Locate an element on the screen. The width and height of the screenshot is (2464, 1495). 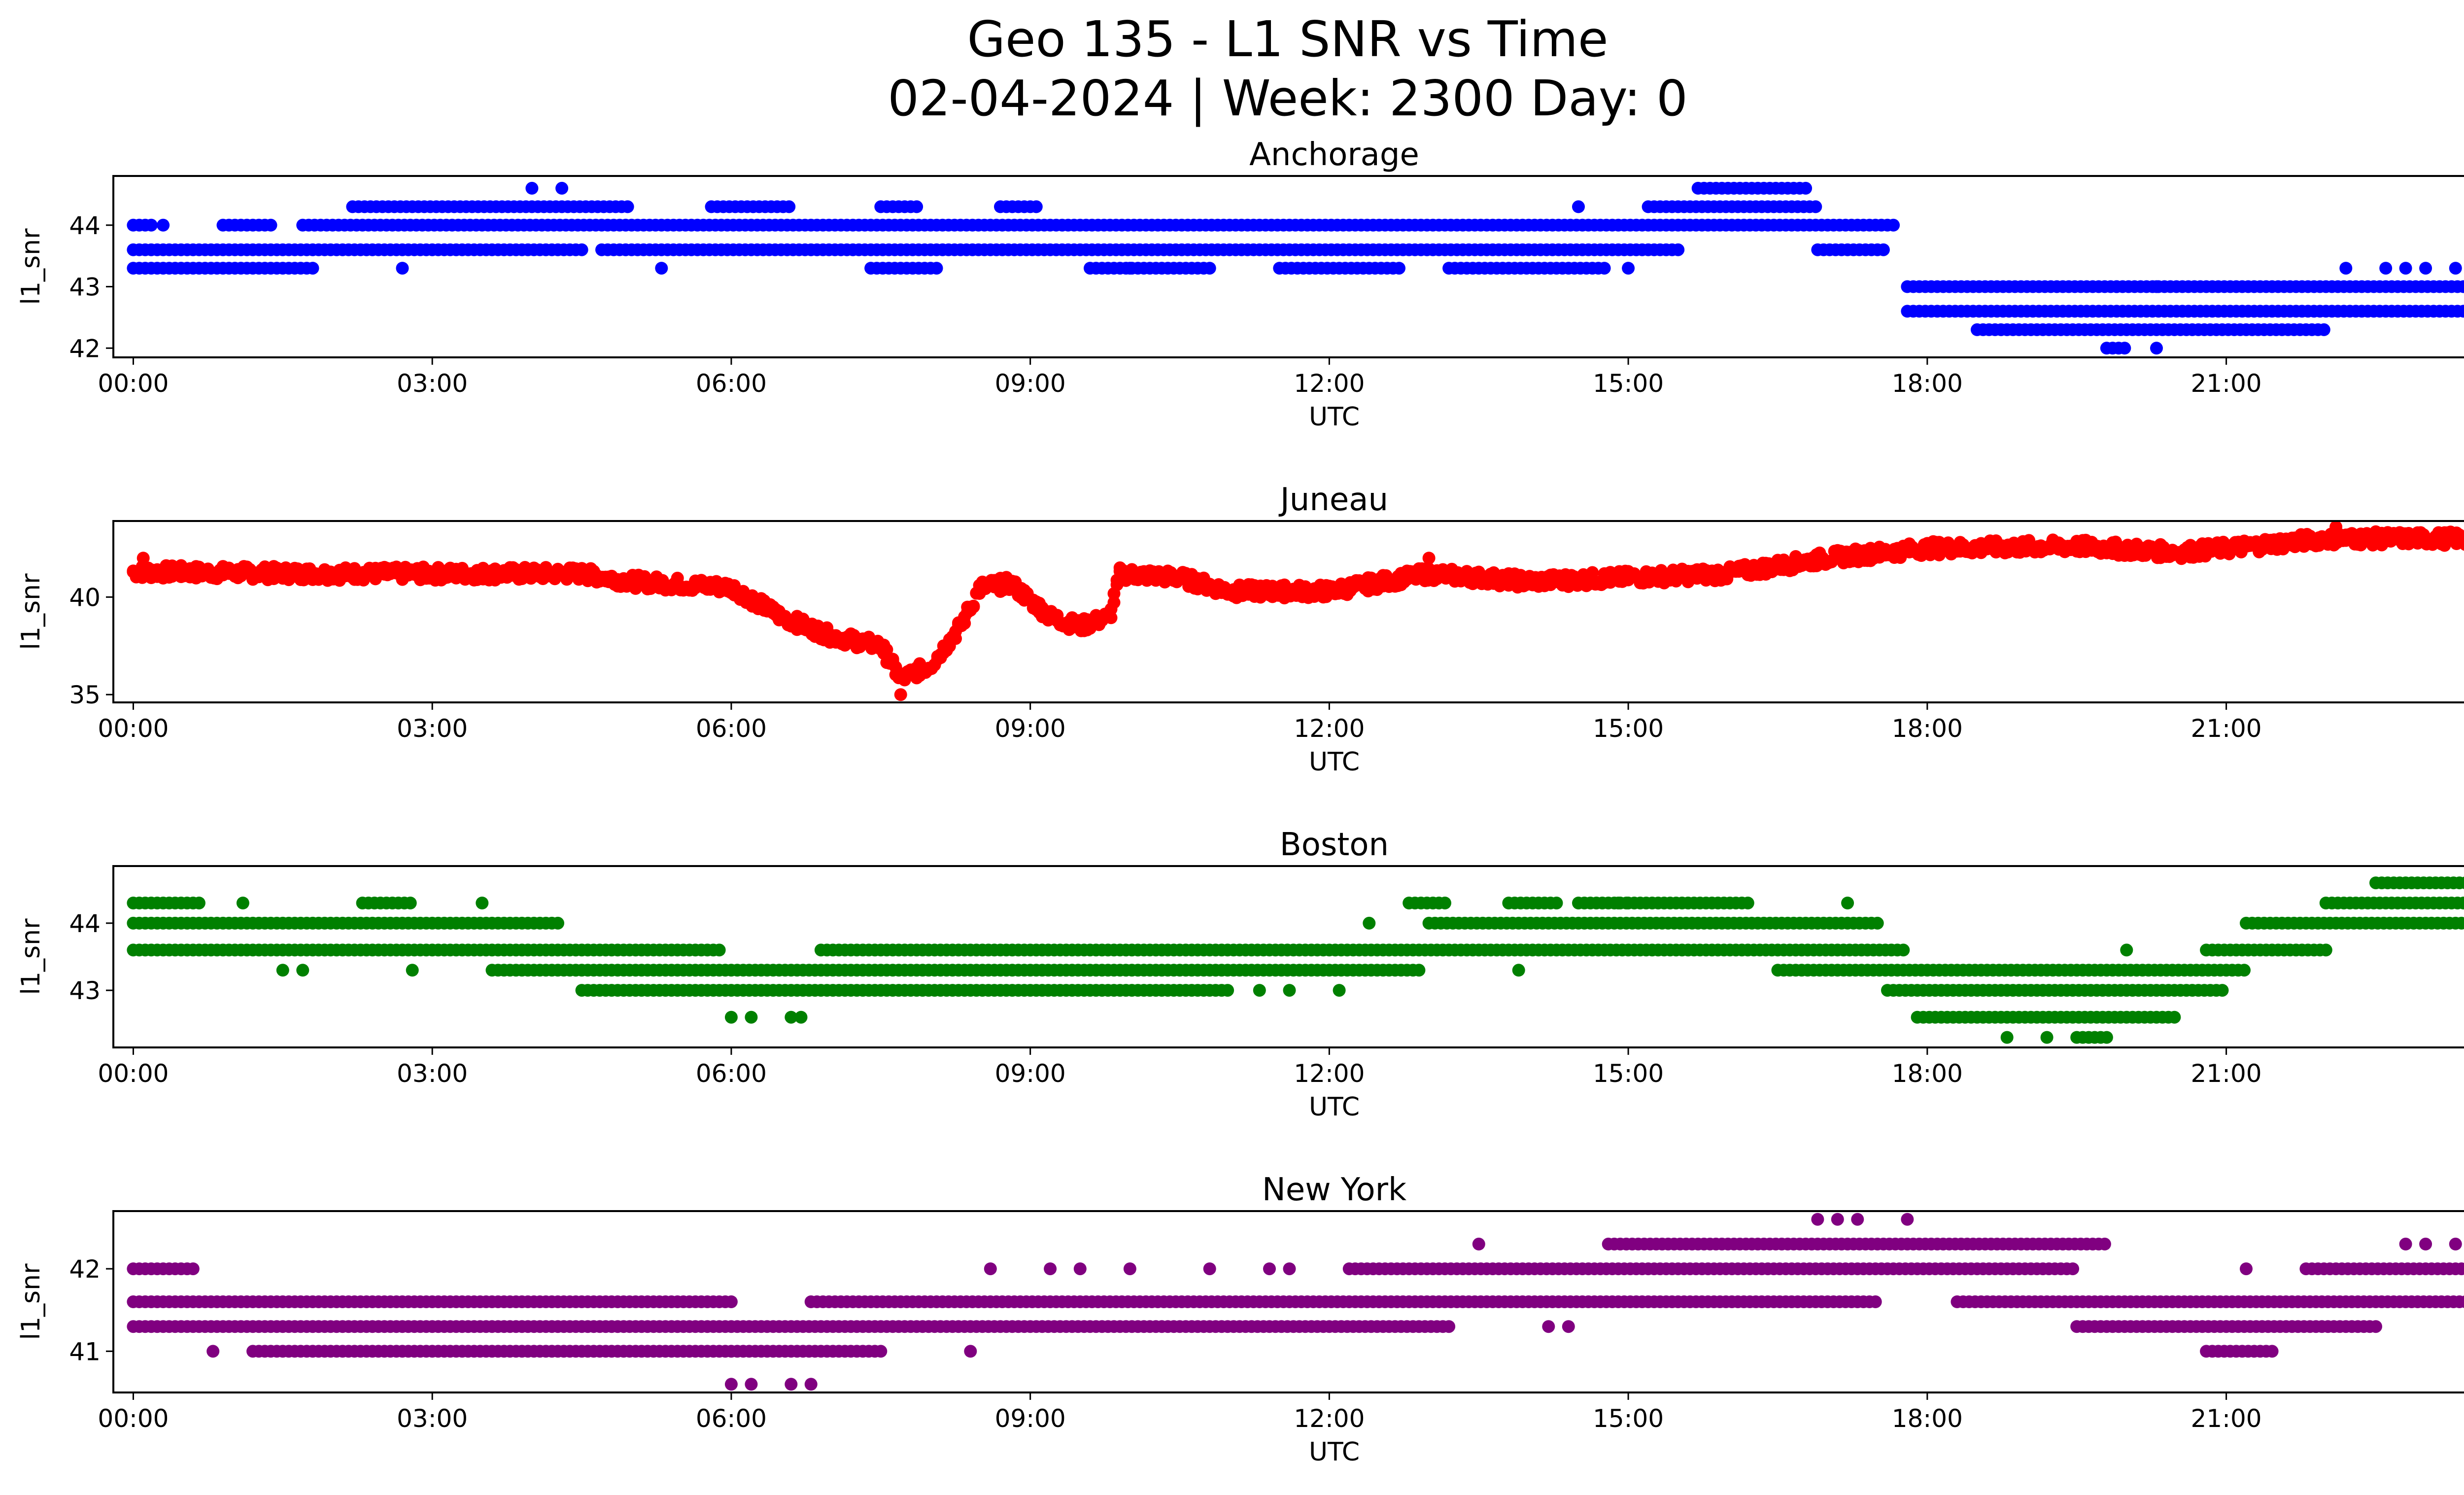
y-tick-label: 41 is located at coordinates (85, 1351).